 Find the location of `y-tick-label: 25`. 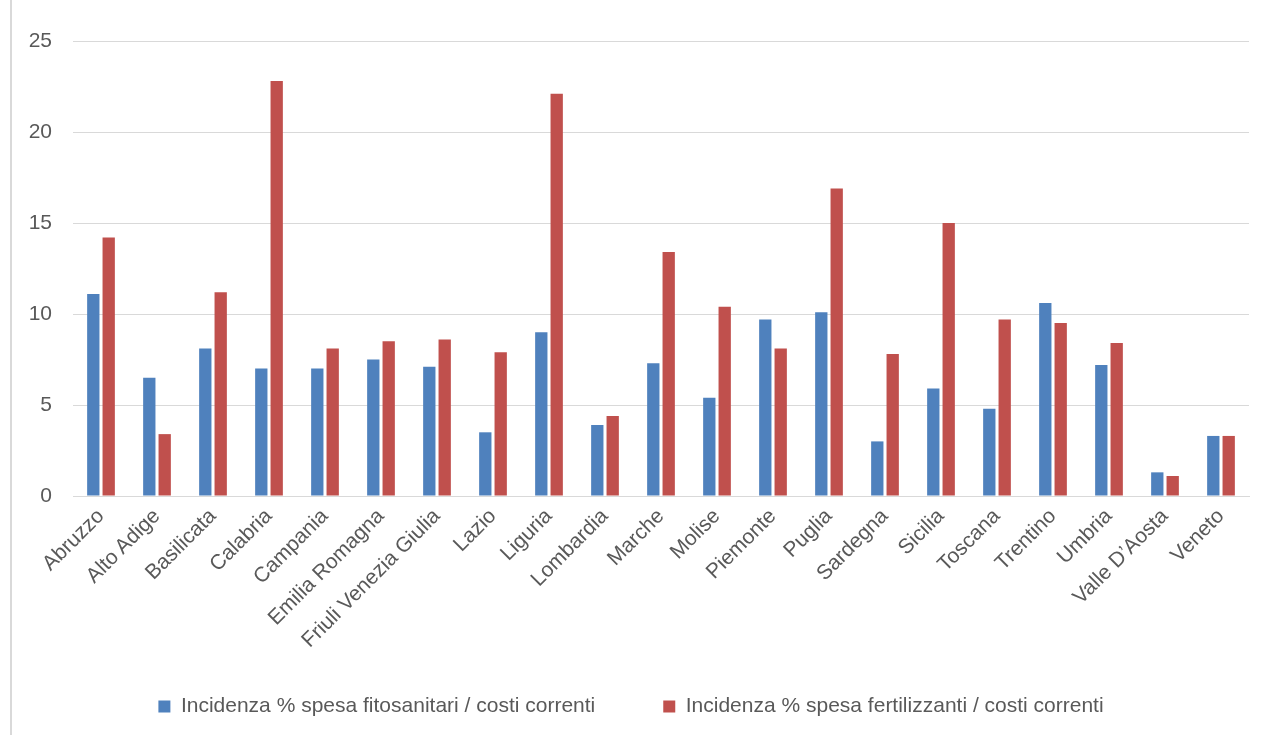

y-tick-label: 25 is located at coordinates (40, 39).